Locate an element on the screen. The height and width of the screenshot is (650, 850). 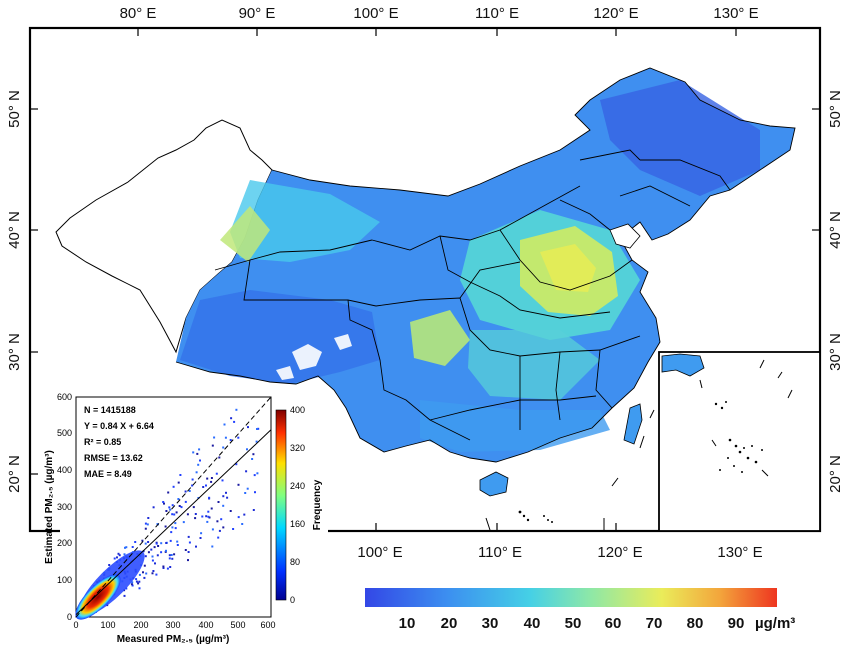
colorbar-unit: µg/m³ is located at coordinates (775, 623).